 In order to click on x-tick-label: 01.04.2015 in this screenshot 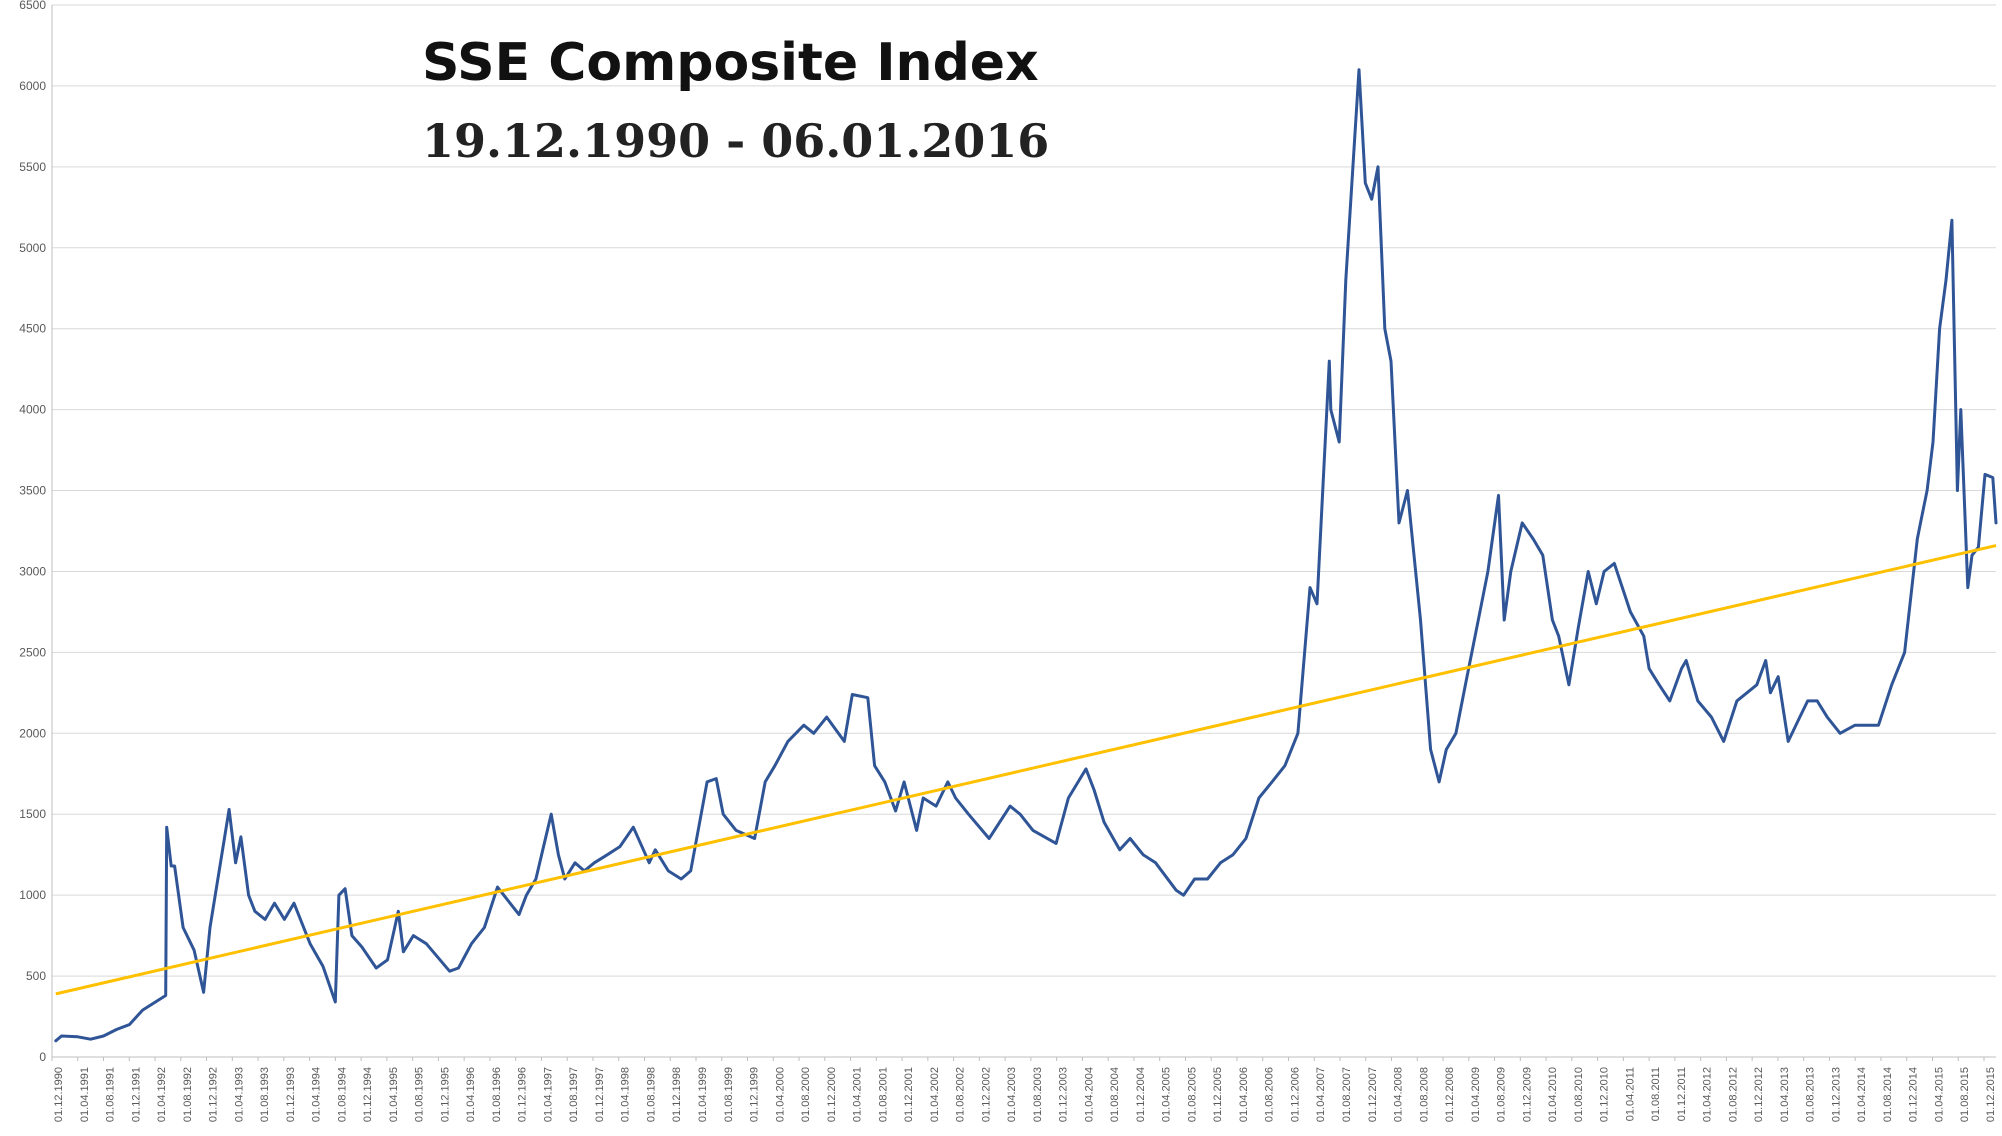, I will do `click(1939, 1094)`.